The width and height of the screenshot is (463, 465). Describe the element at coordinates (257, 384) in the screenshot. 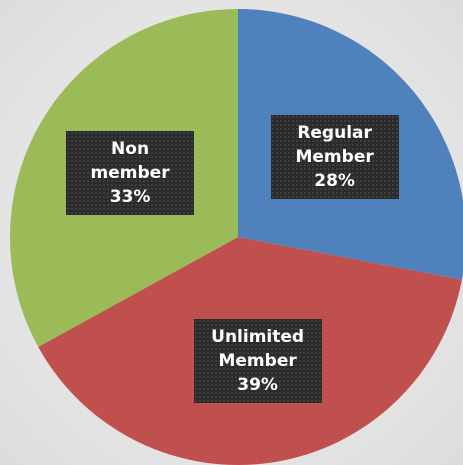

I see `value-label: 39%` at that location.